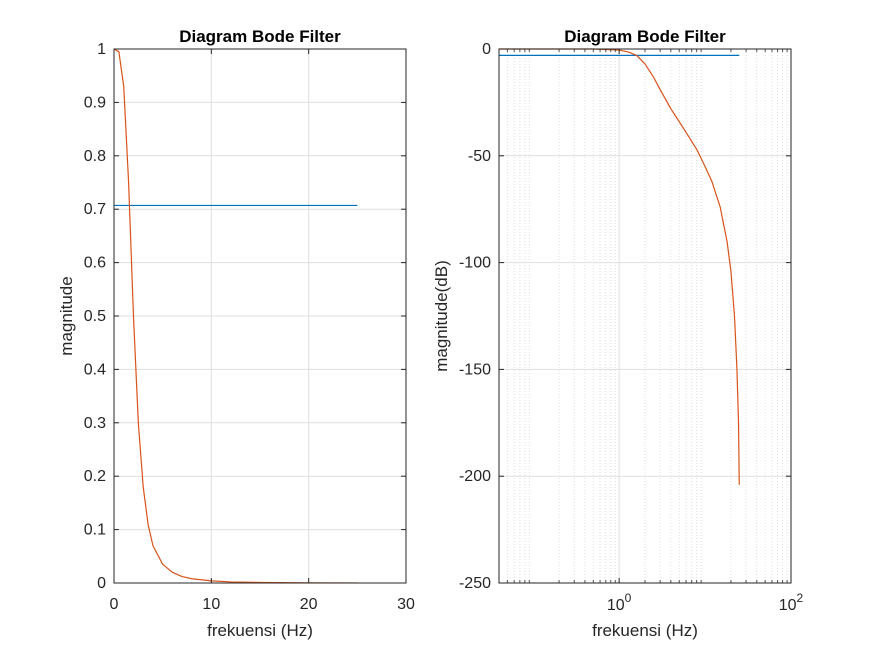 The width and height of the screenshot is (875, 656). What do you see at coordinates (441, 316) in the screenshot?
I see `y-axis-label: magnitude(dB)` at bounding box center [441, 316].